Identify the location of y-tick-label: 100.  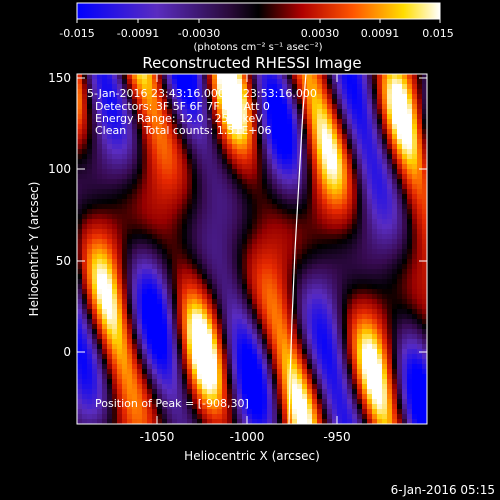
(59, 169).